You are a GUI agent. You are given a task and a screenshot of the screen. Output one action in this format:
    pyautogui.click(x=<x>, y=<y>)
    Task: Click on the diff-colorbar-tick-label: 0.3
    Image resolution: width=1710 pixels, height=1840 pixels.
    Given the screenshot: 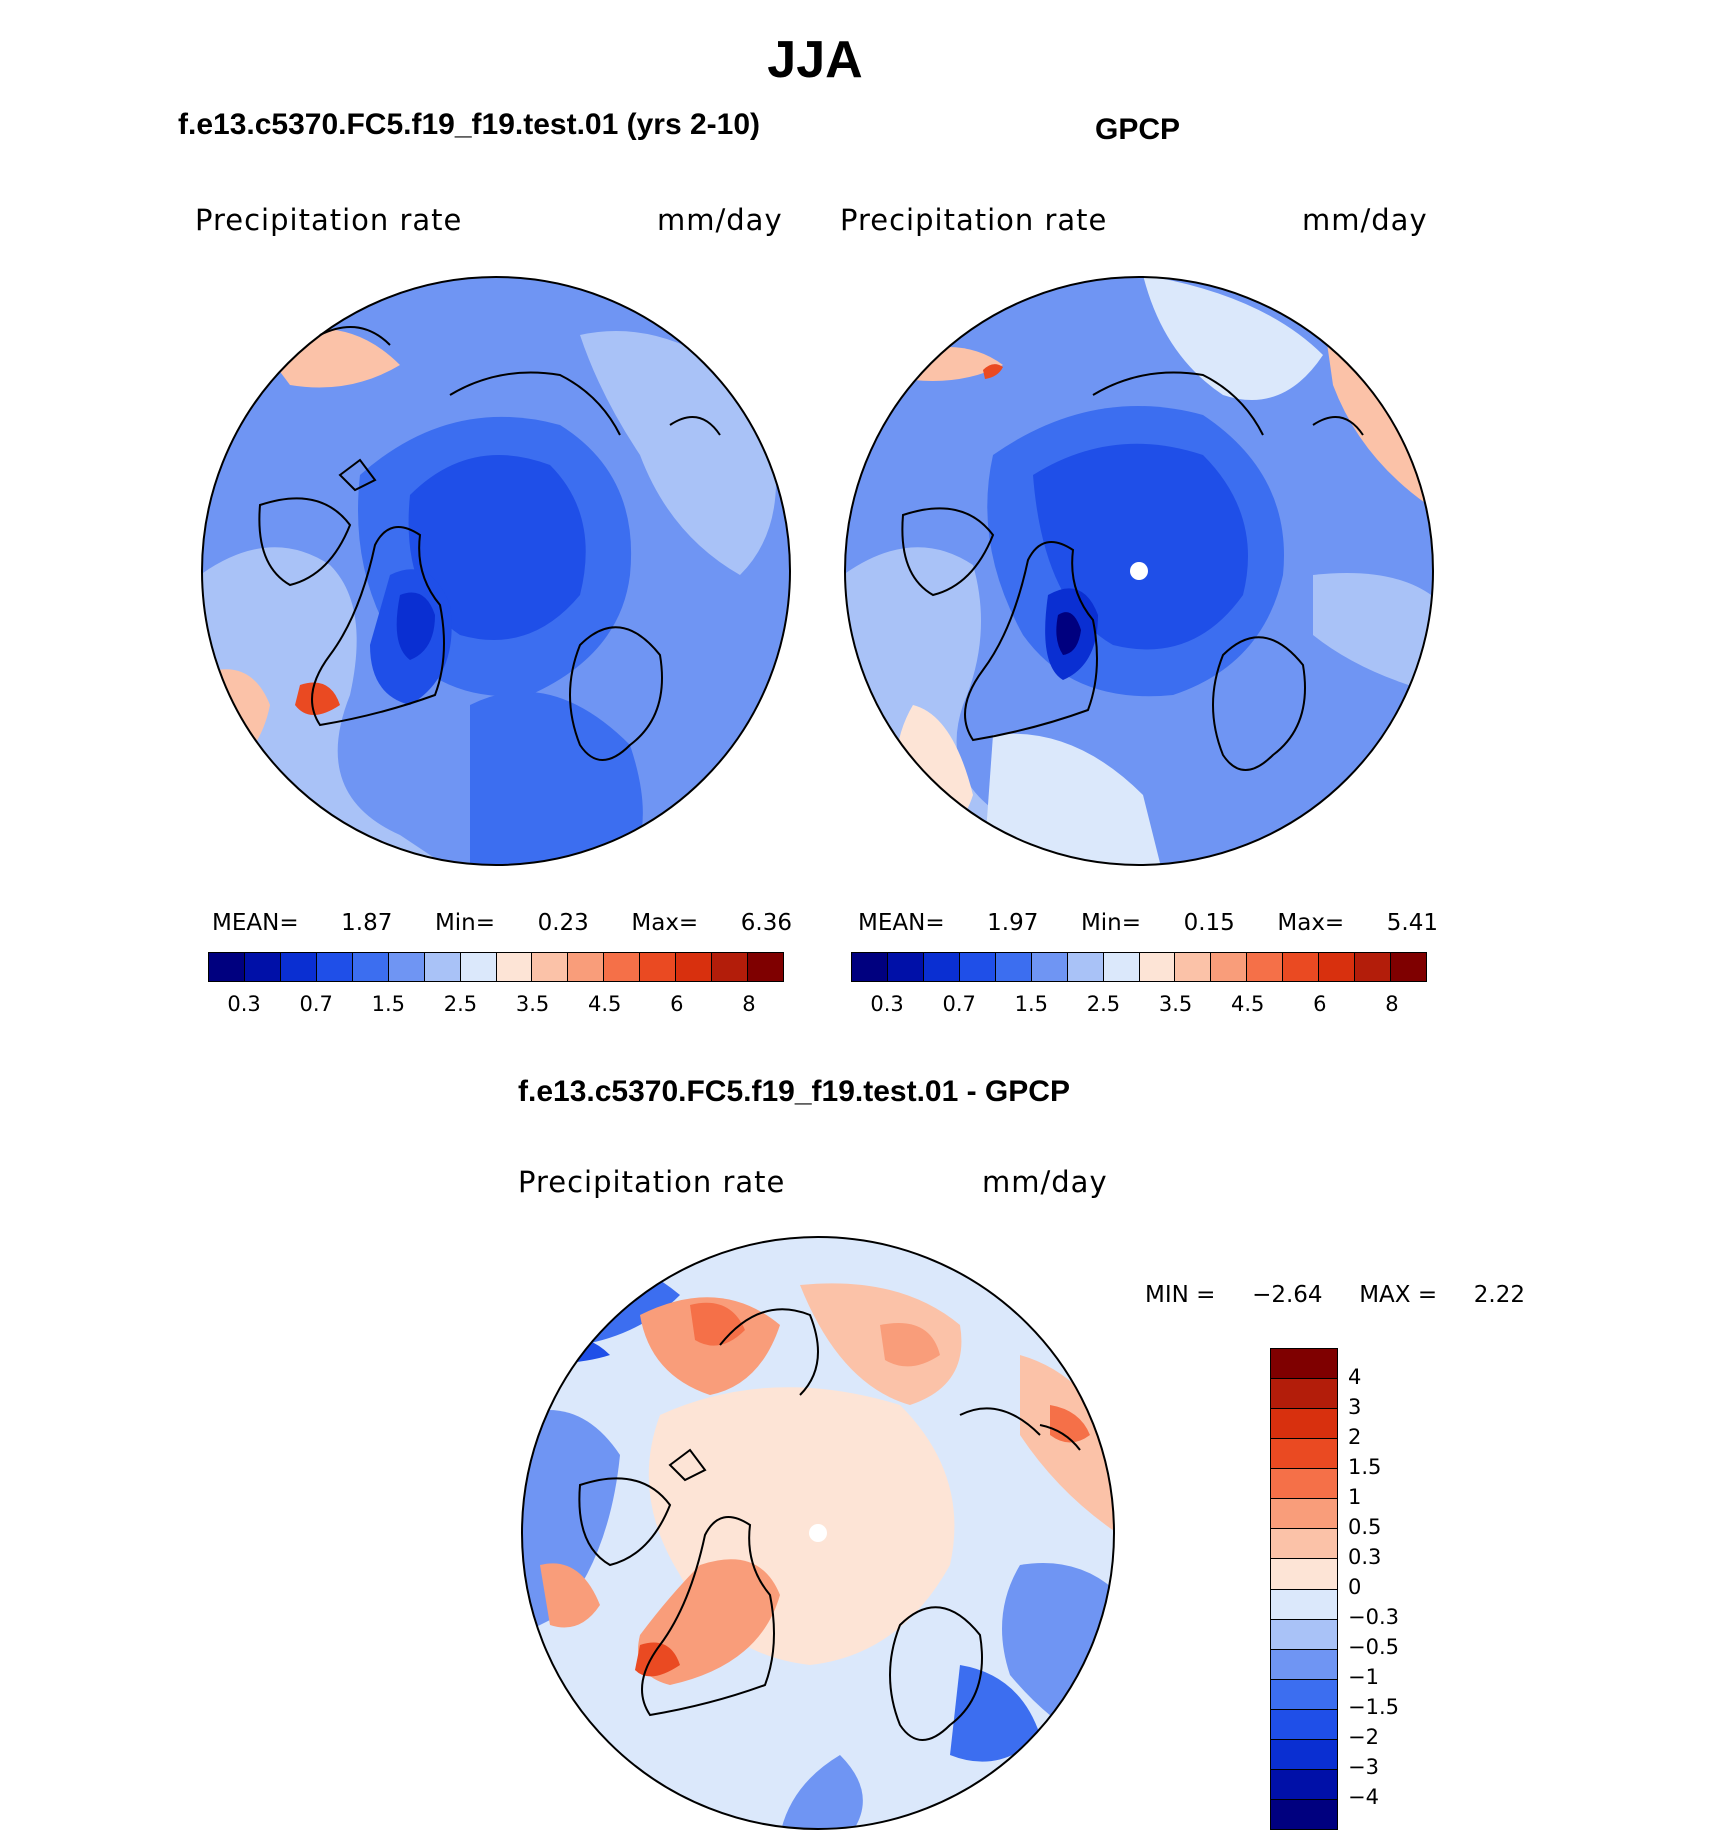 What is the action you would take?
    pyautogui.click(x=1365, y=1557)
    